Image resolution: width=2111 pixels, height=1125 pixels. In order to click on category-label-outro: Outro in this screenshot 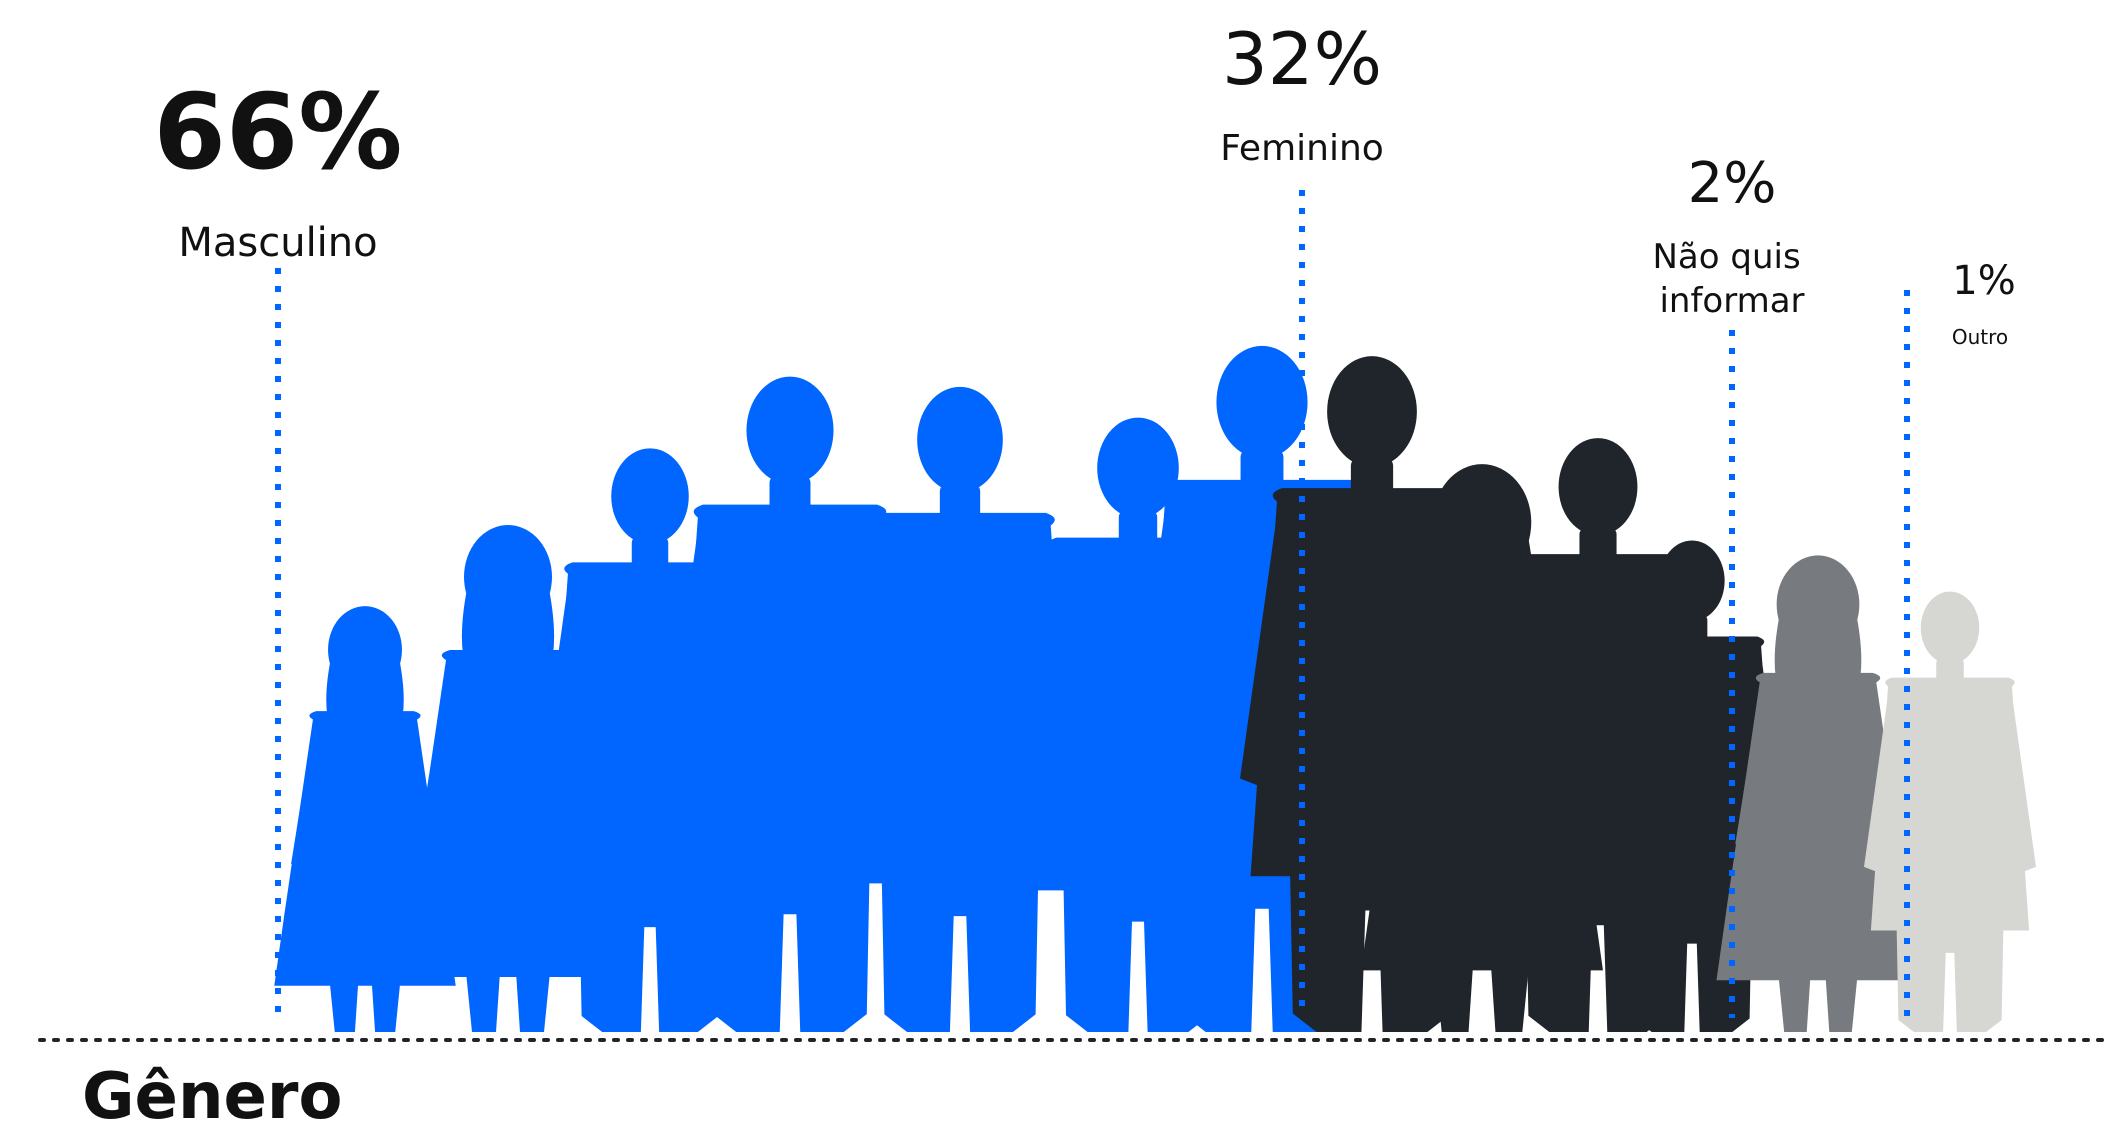, I will do `click(1980, 337)`.